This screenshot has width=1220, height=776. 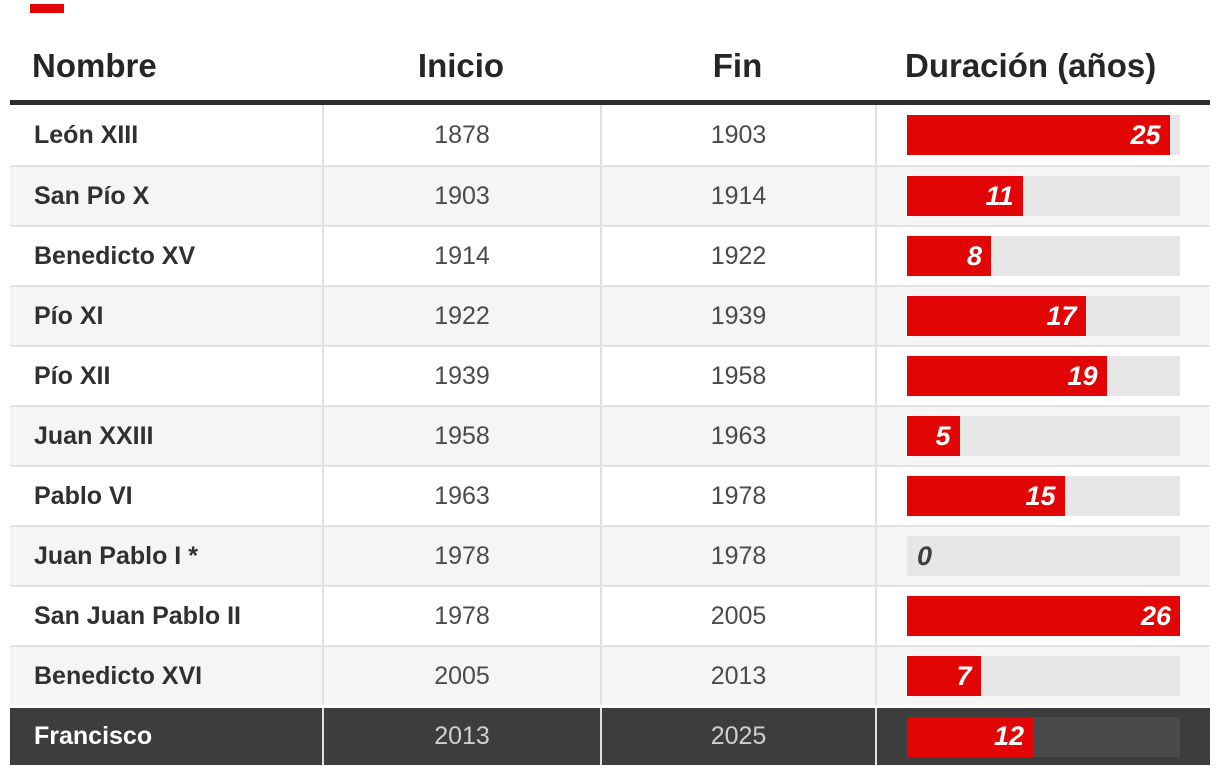 I want to click on fin-cell: 1963, so click(x=737, y=436).